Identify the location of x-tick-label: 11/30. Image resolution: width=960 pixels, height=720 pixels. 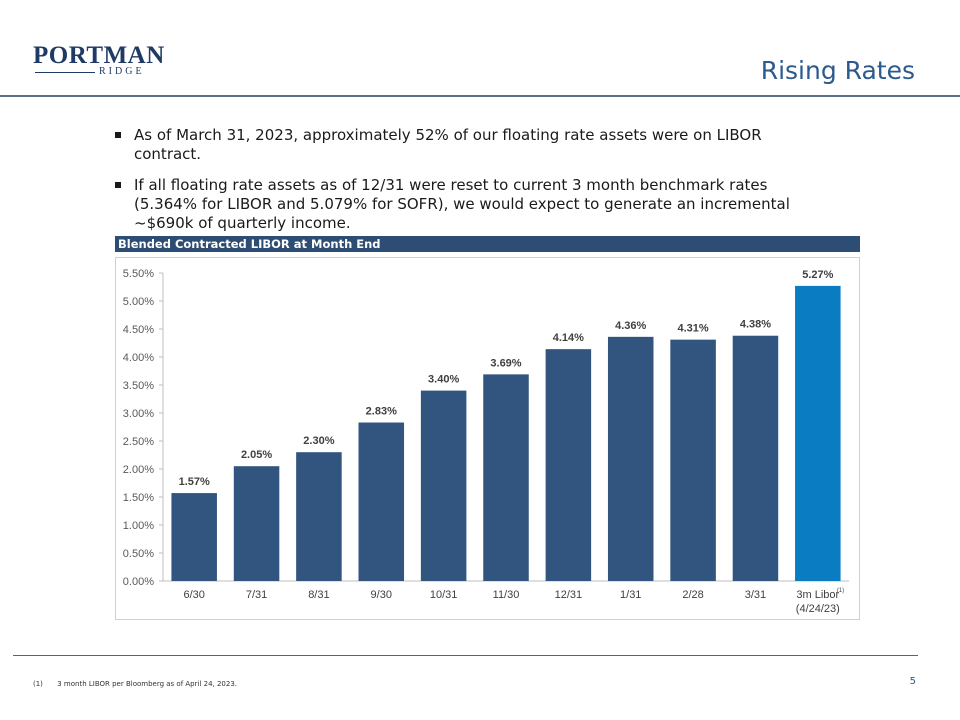
(506, 595).